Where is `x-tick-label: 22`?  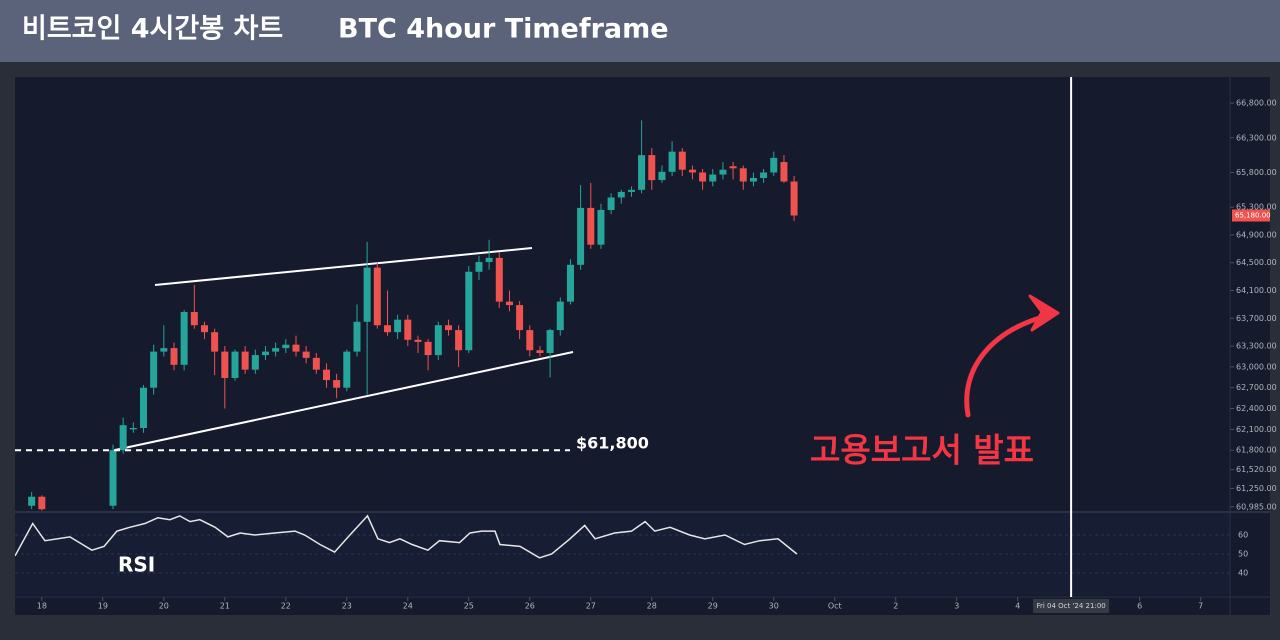
x-tick-label: 22 is located at coordinates (286, 606).